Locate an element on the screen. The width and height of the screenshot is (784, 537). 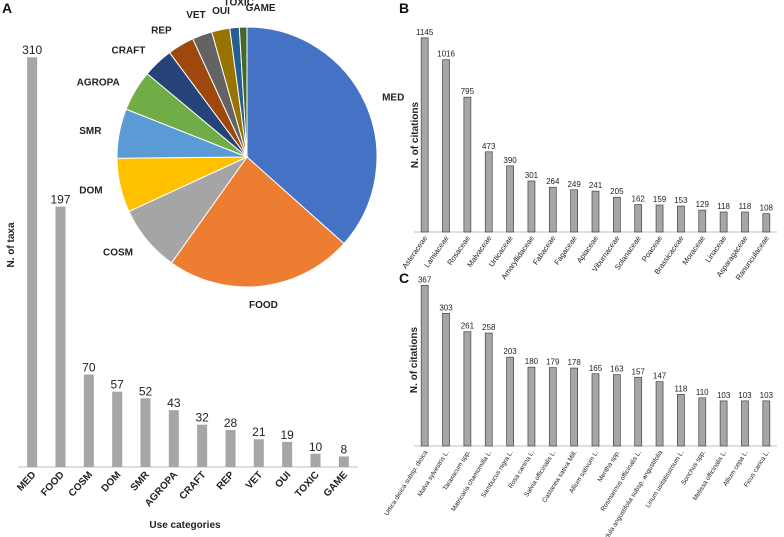
bar-poaceae is located at coordinates (659, 218).